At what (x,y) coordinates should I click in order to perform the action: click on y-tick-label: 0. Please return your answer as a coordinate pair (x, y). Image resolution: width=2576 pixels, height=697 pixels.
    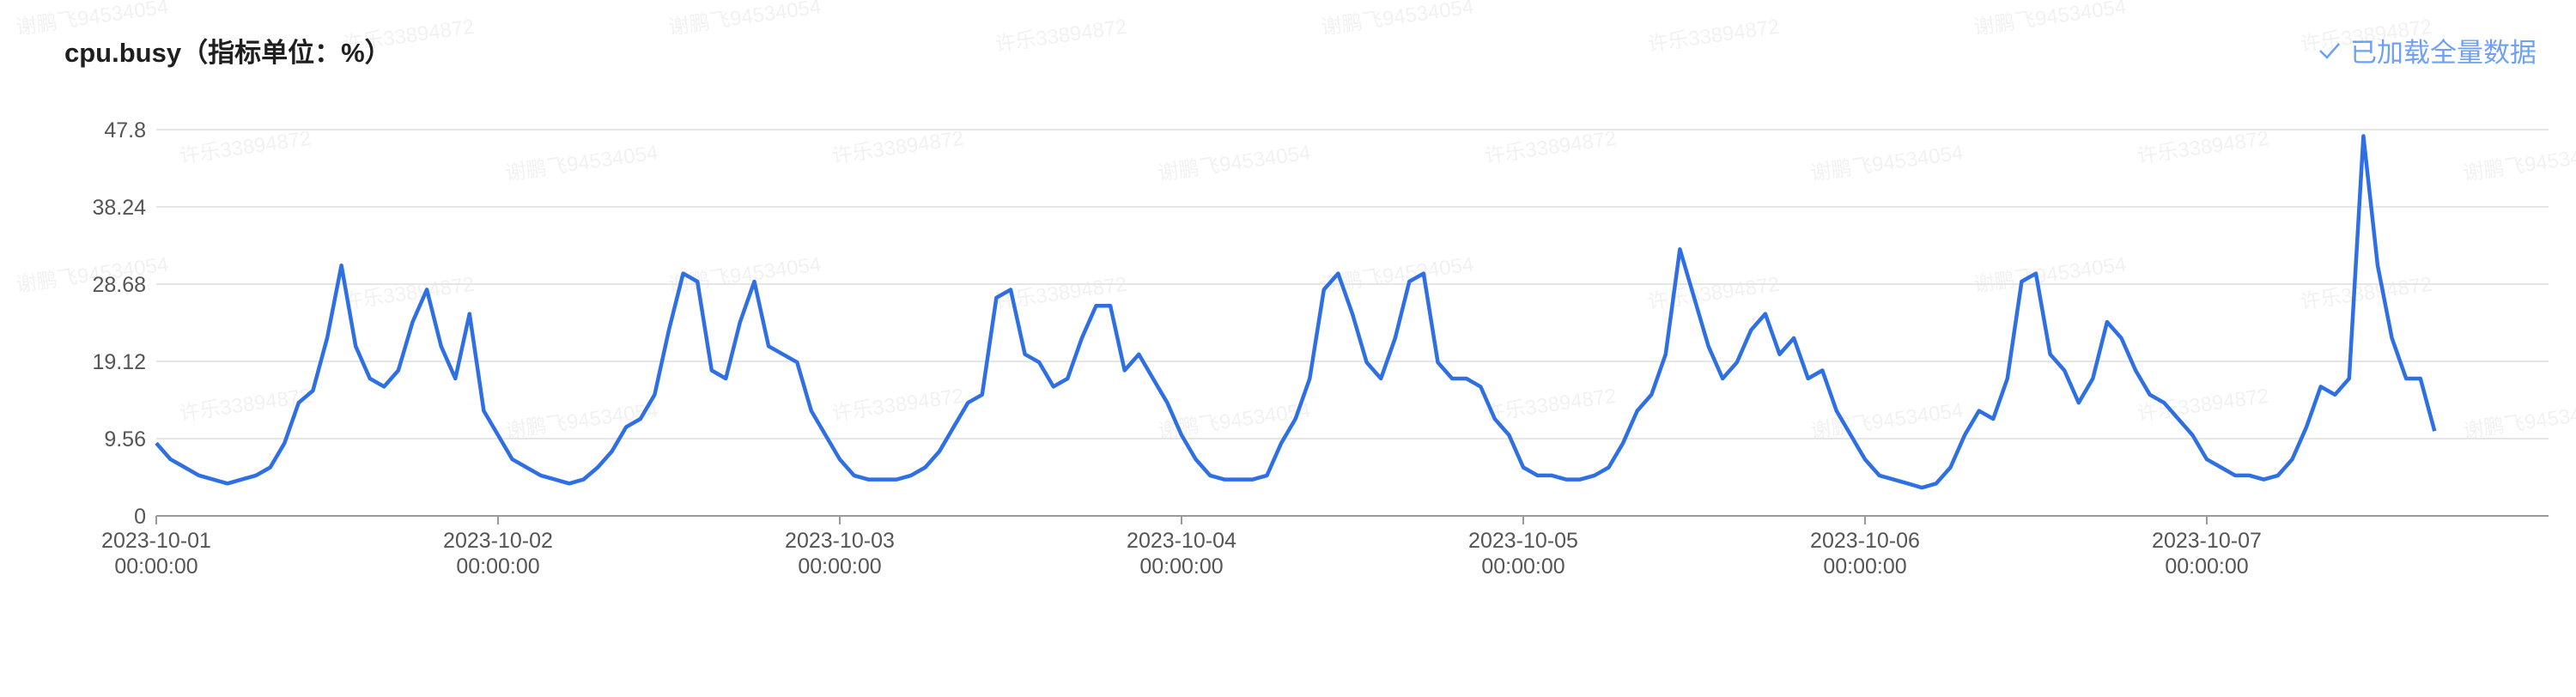
    Looking at the image, I should click on (140, 517).